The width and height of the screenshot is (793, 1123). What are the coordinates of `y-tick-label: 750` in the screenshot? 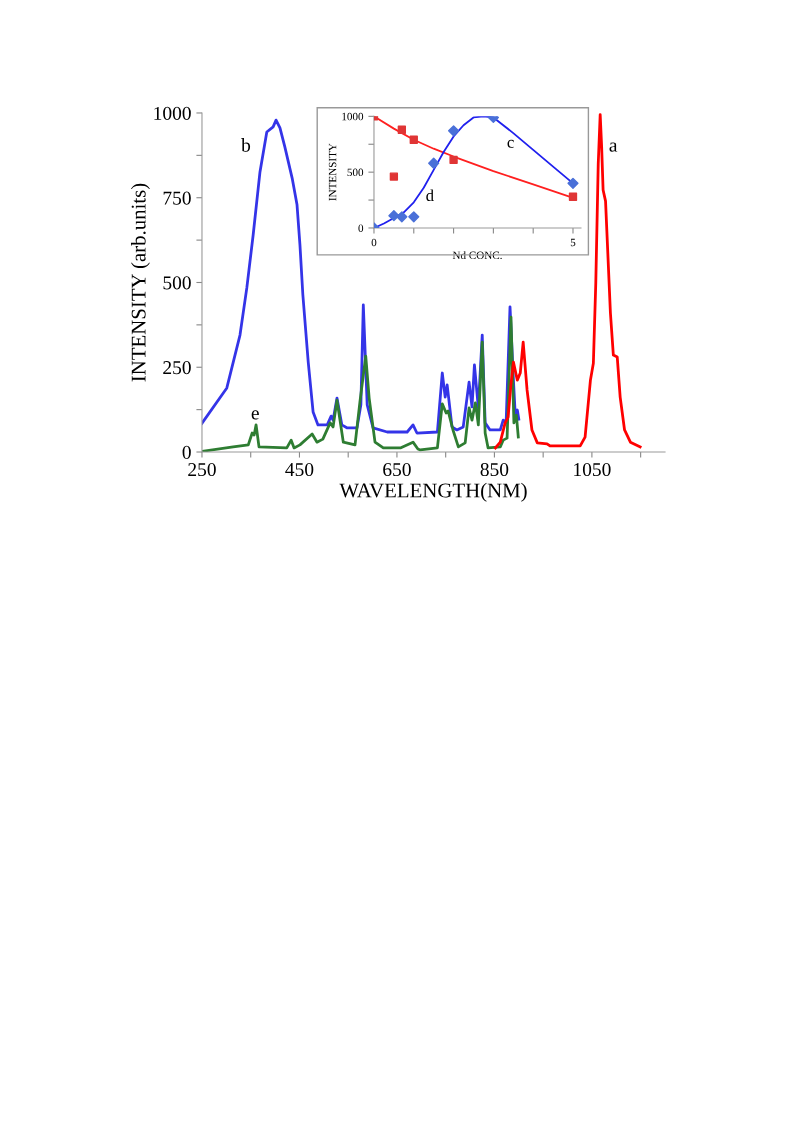 It's located at (177, 198).